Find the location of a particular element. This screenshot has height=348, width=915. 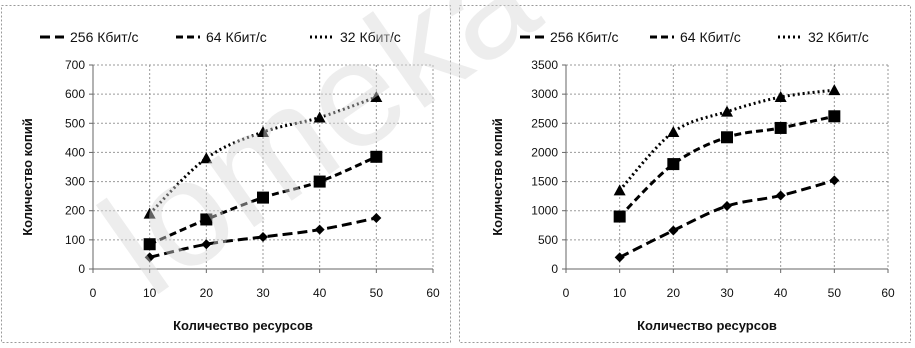

y-tick-label: 2500 is located at coordinates (544, 123).